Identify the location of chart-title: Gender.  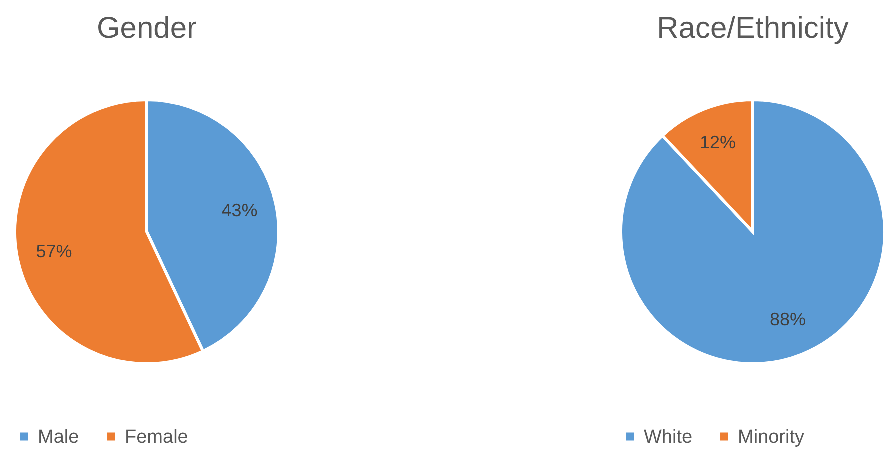
(147, 28).